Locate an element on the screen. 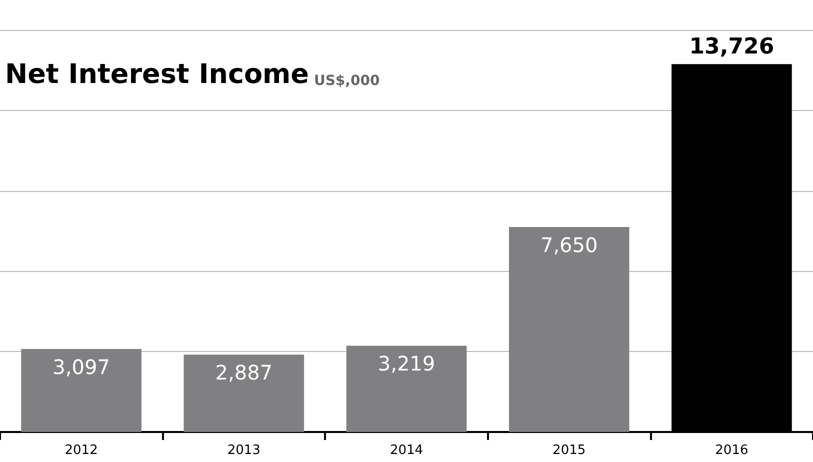 The height and width of the screenshot is (462, 813). data-label: 2,887 is located at coordinates (244, 372).